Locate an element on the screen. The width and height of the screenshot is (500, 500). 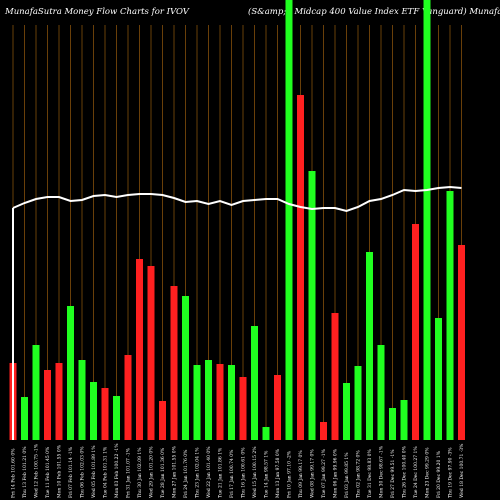
x-tick-label: Thu 30 Jan 102.09 1% is located at coordinates (140, 472).